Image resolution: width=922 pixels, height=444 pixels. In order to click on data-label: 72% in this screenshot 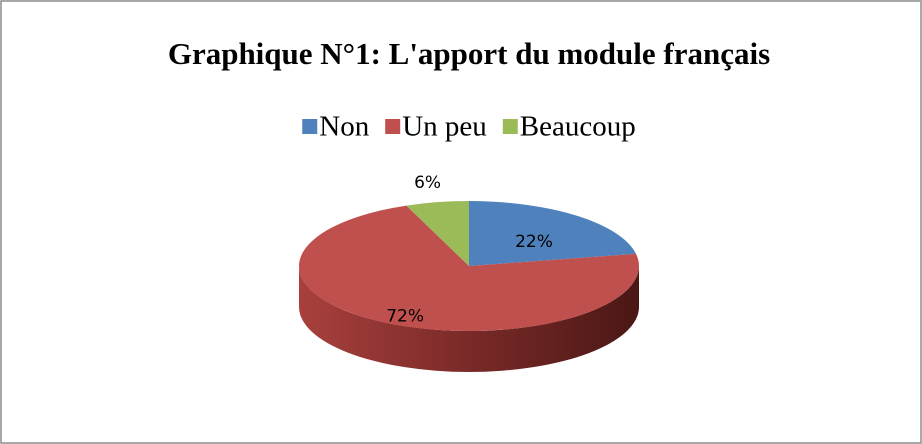, I will do `click(405, 316)`.